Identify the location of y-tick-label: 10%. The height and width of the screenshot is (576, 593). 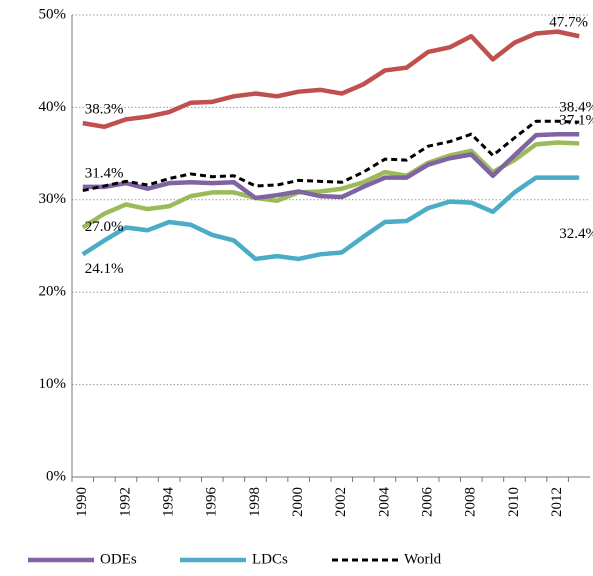
(53, 384).